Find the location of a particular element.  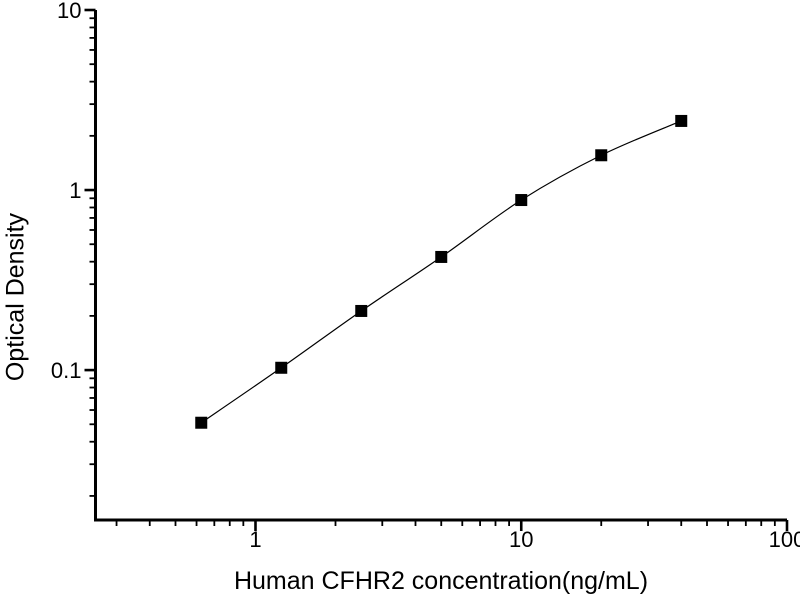

y-tick-label: 1 is located at coordinates (75, 190).